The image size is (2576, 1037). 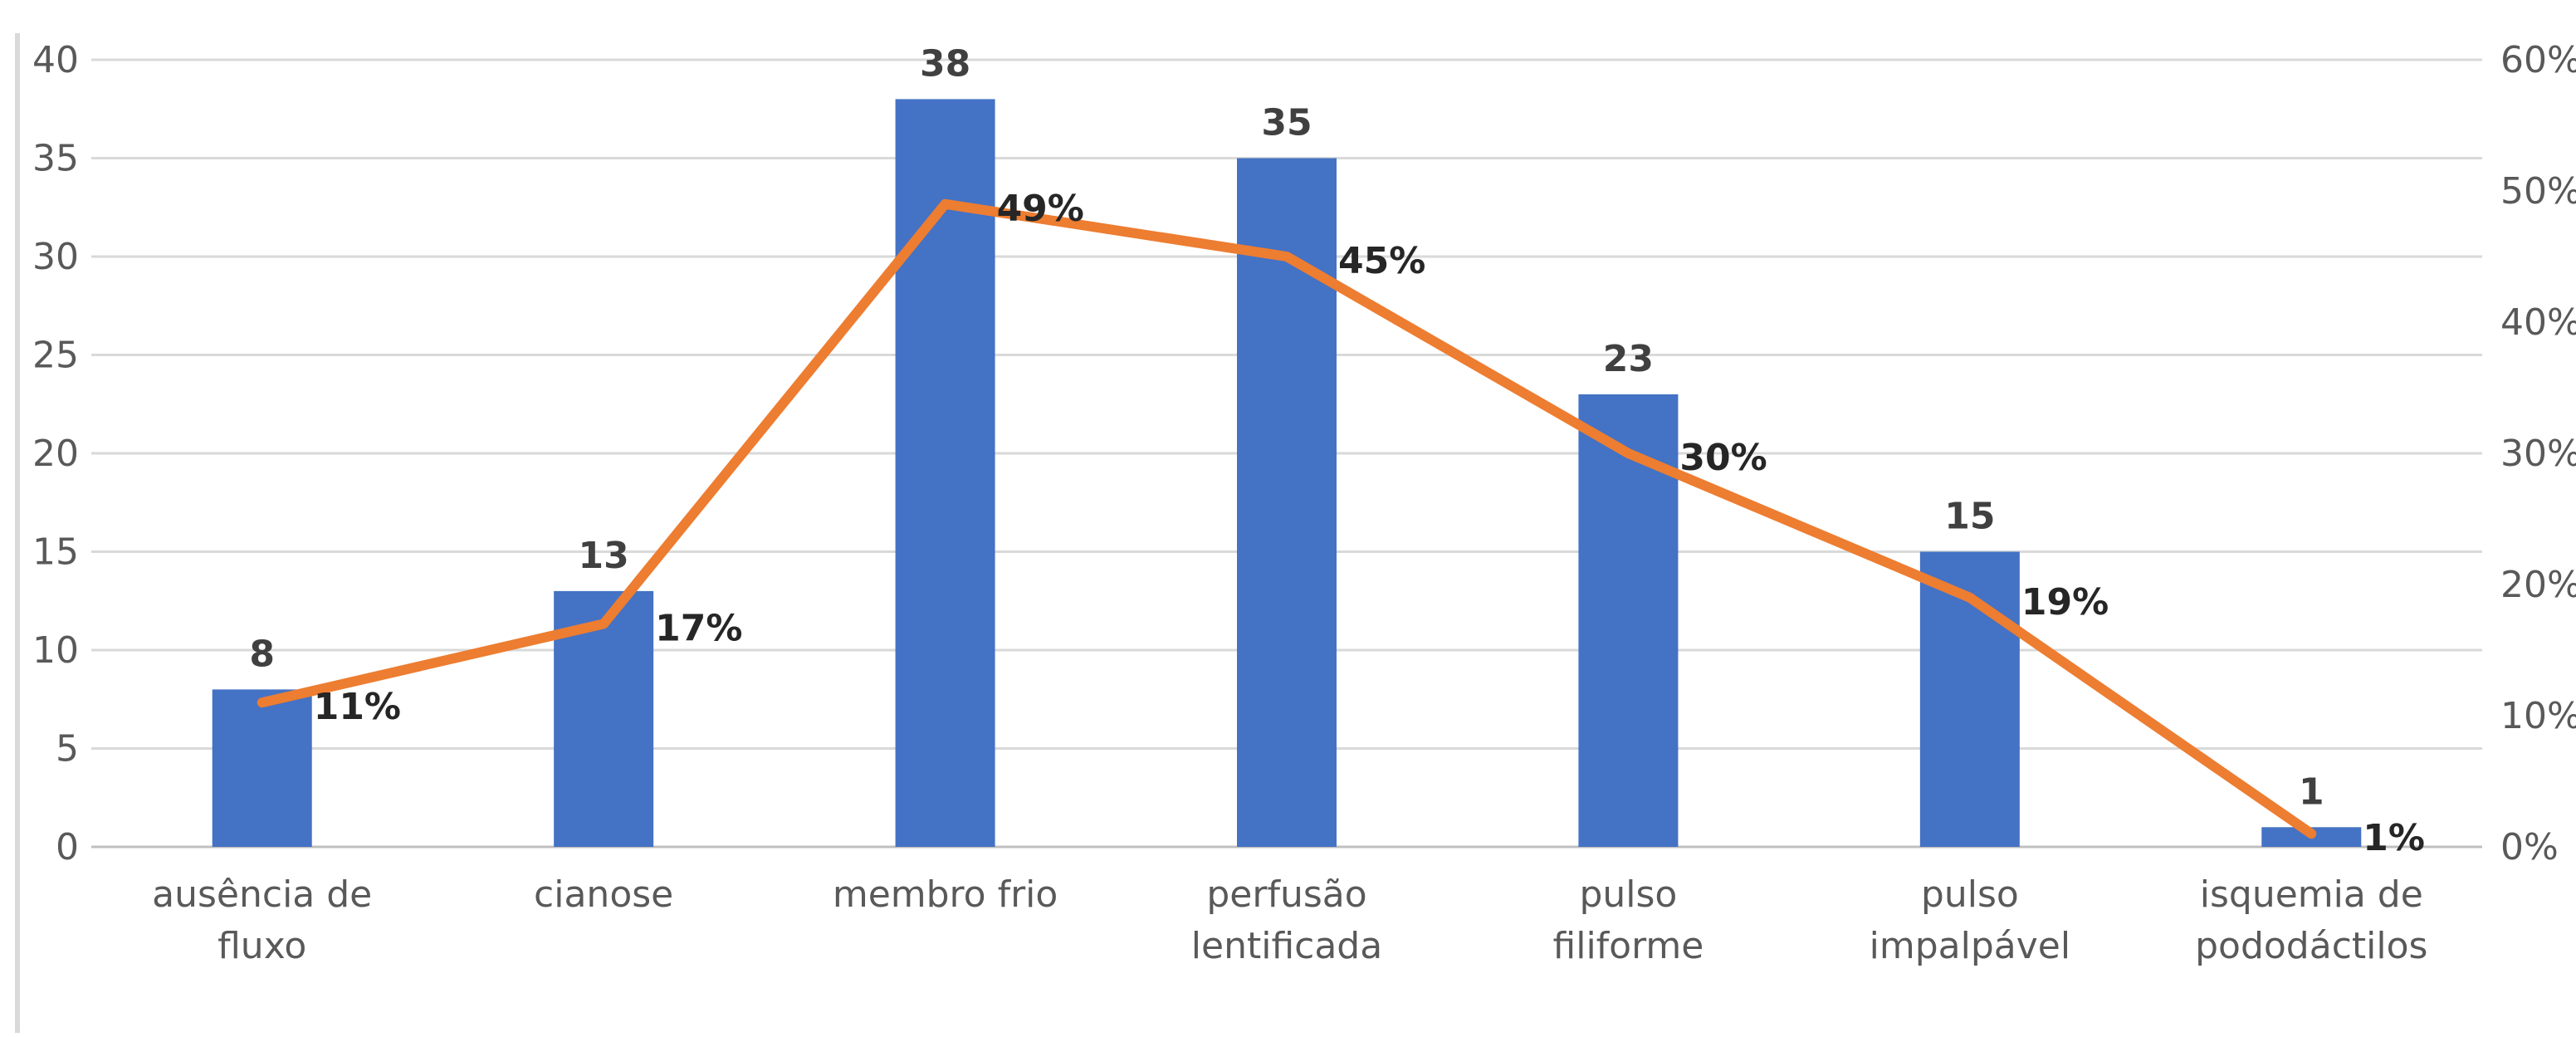 I want to click on line-value-label: 45%, so click(x=1381, y=261).